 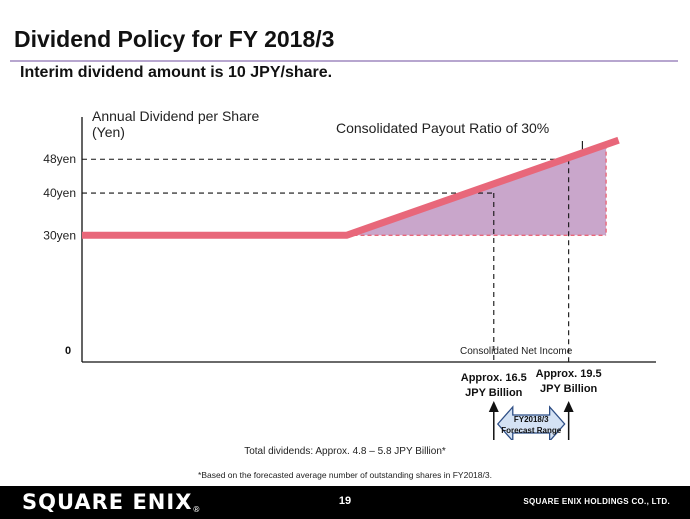 What do you see at coordinates (569, 374) in the screenshot?
I see `range-end-label: Approx. 19.5` at bounding box center [569, 374].